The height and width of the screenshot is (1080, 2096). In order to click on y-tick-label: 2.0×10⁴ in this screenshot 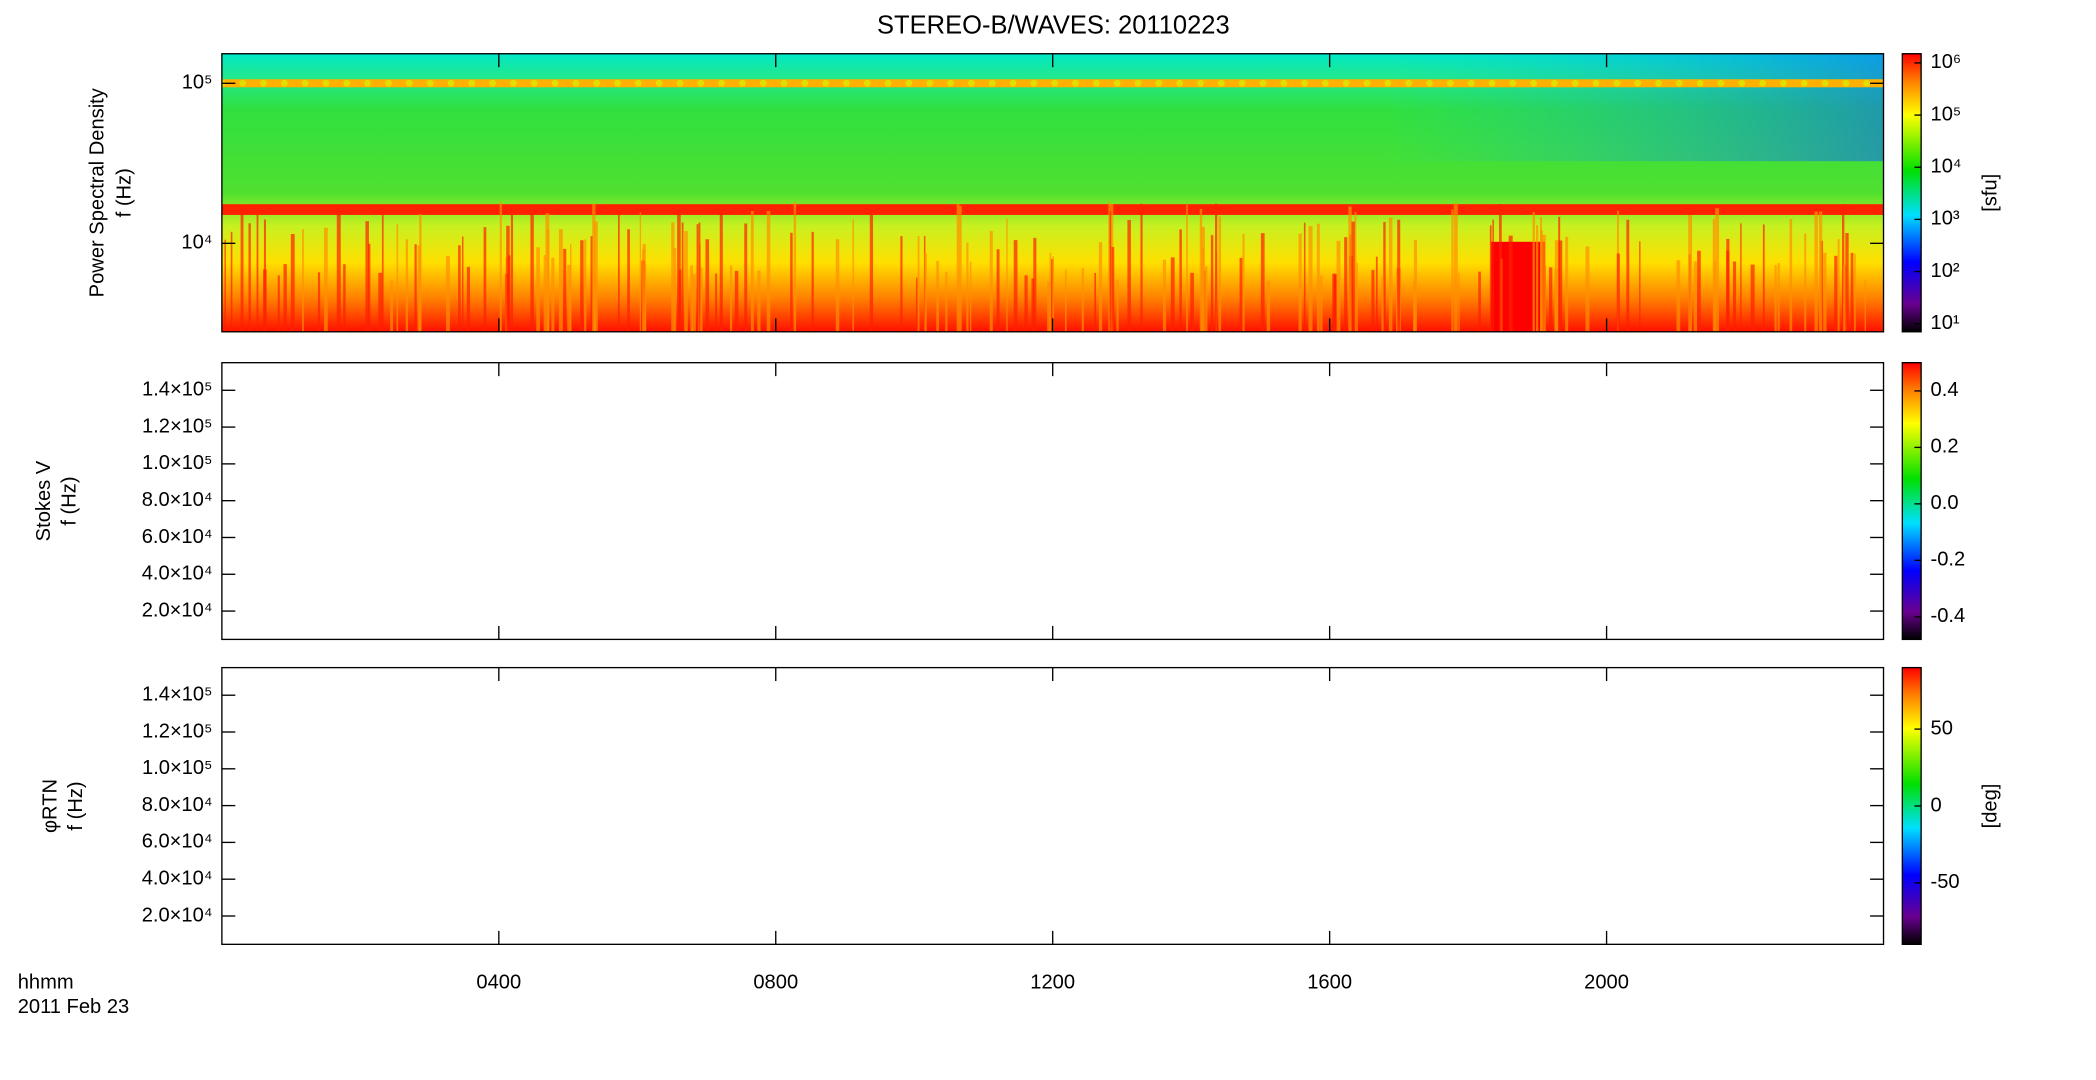, I will do `click(177, 610)`.